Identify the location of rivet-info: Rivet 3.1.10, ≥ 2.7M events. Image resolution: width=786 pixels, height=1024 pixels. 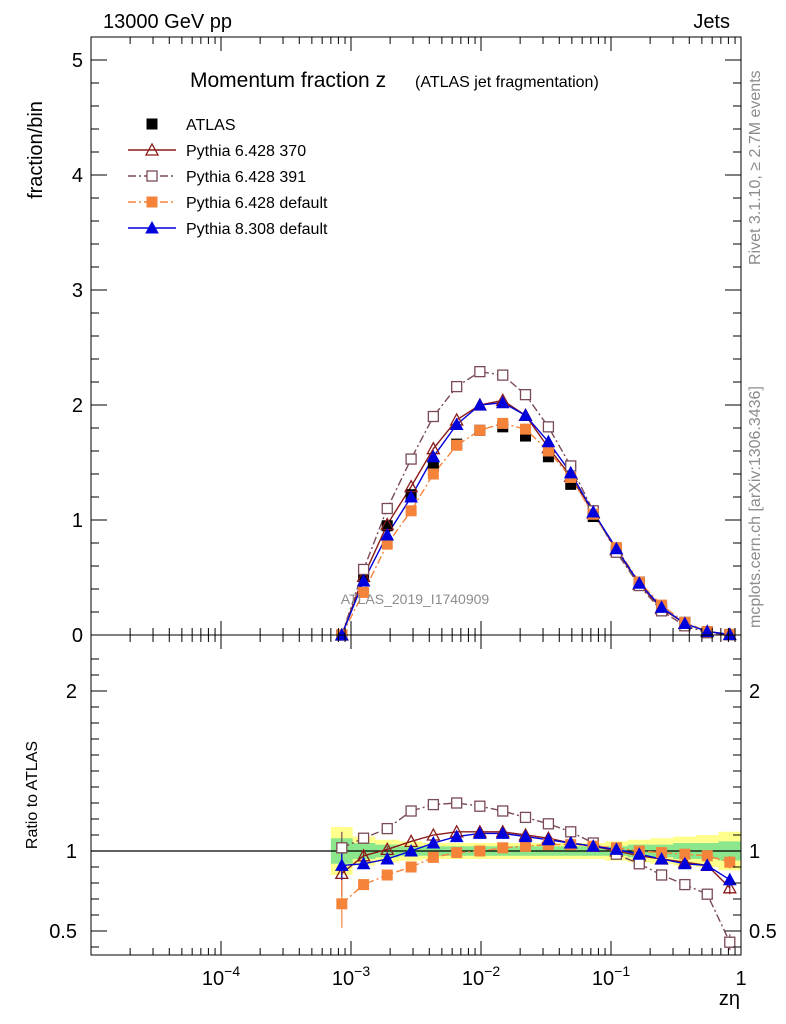
(755, 167).